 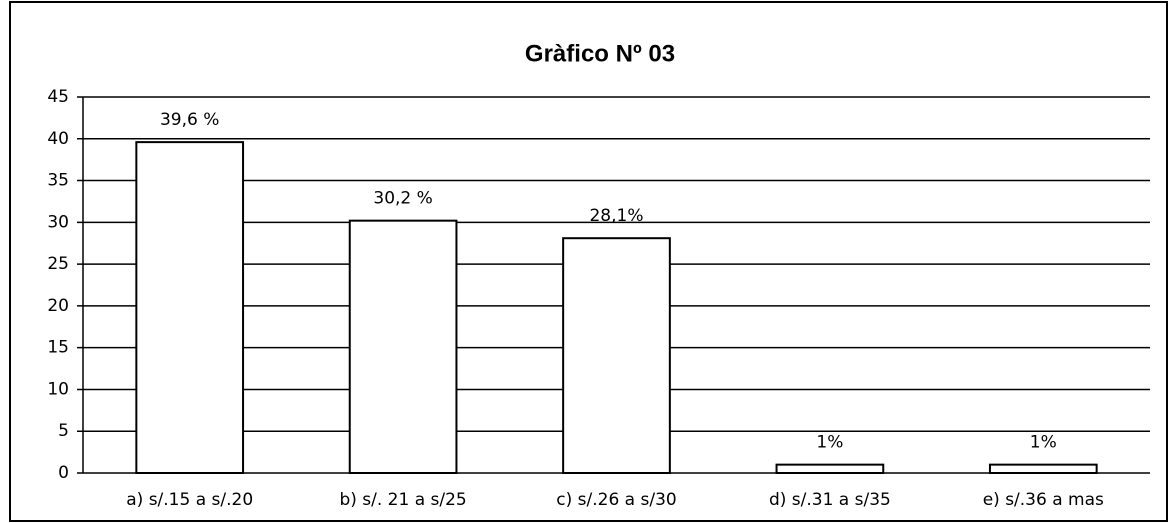 I want to click on chart-title: Gràfico Nº 03, so click(x=600, y=53).